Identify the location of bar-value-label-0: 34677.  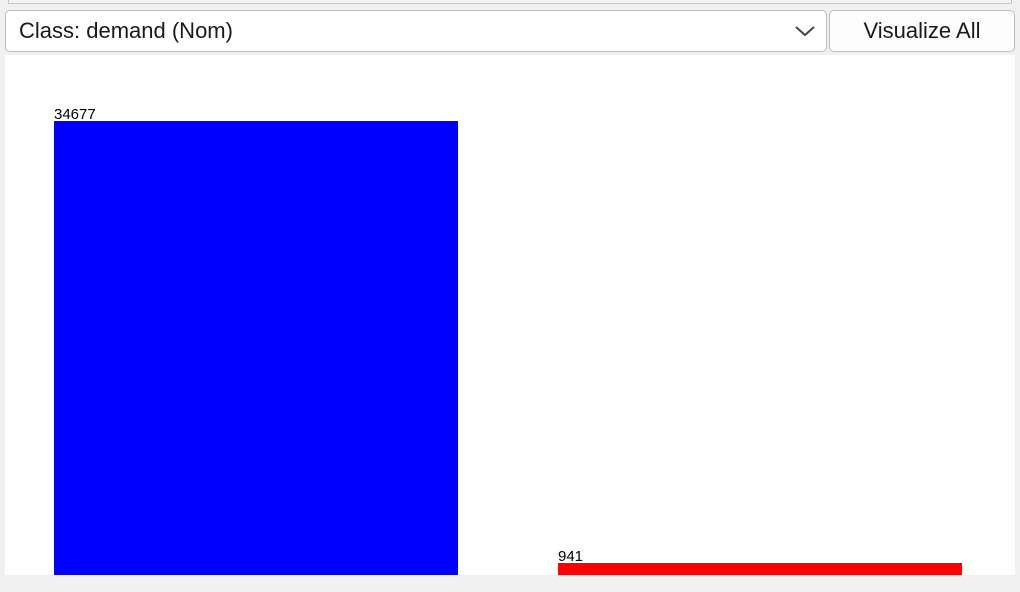
(75, 114).